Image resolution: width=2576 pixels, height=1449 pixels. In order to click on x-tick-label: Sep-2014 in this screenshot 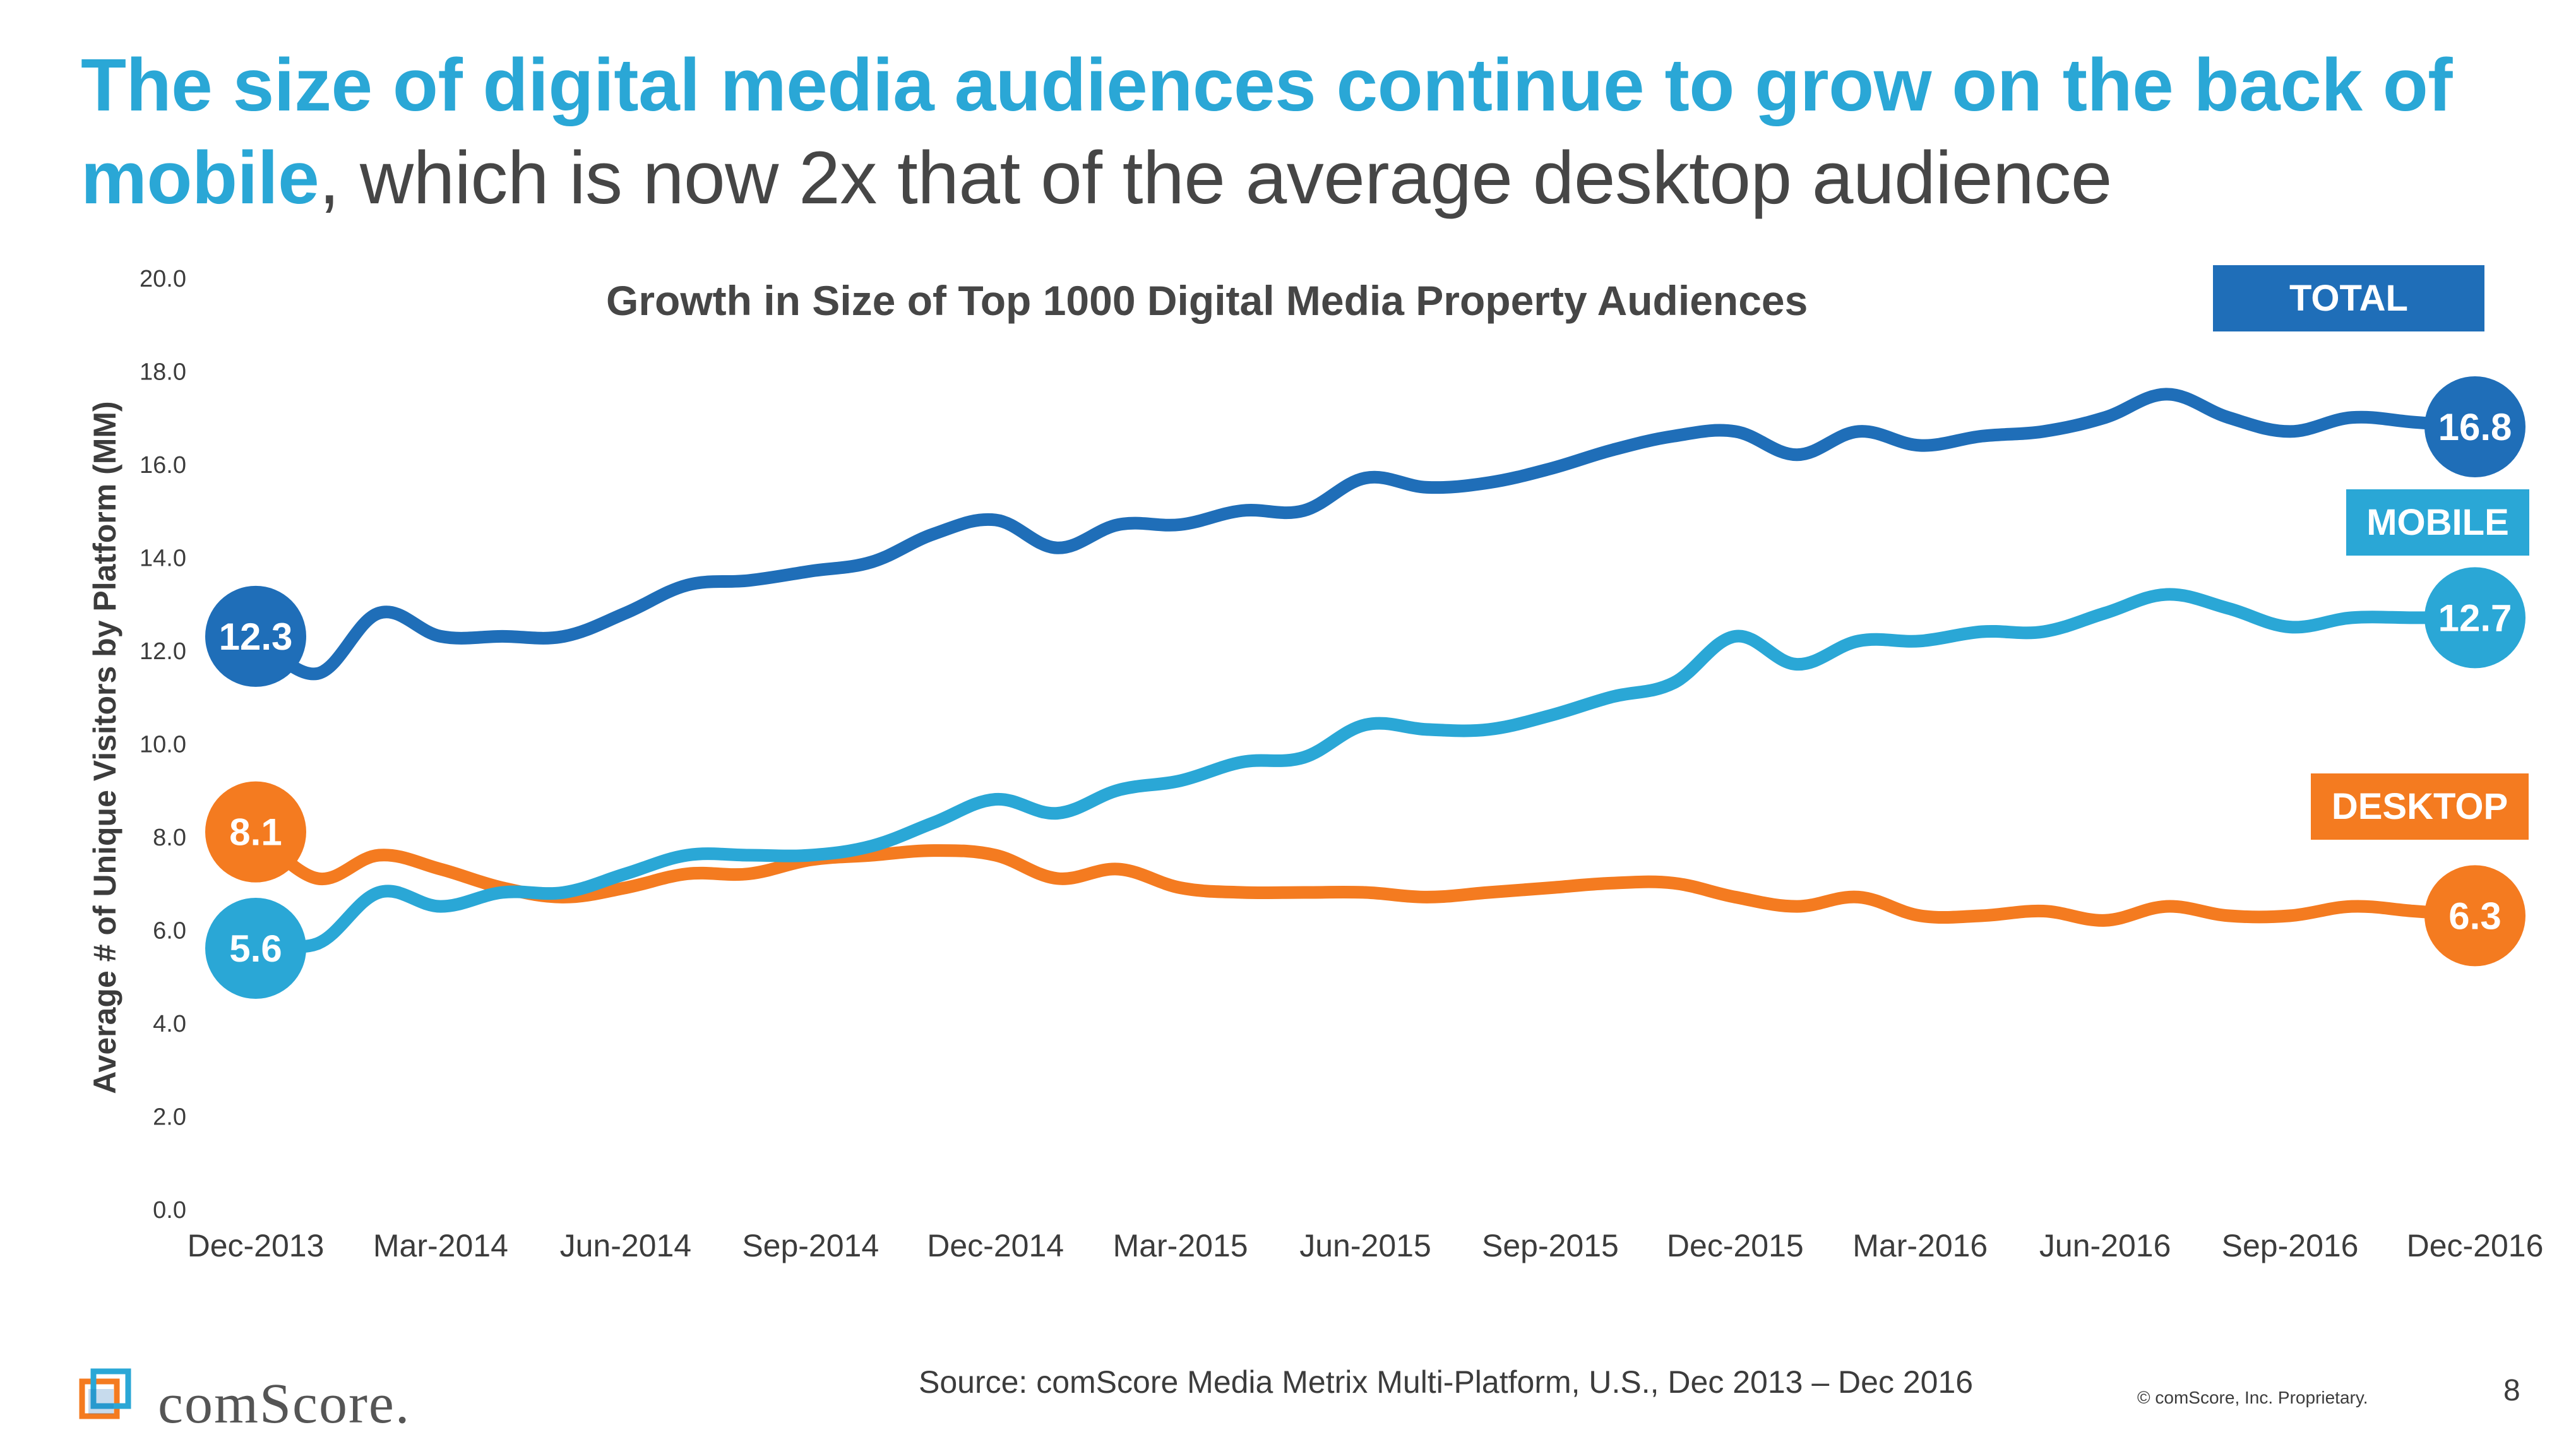, I will do `click(810, 1245)`.